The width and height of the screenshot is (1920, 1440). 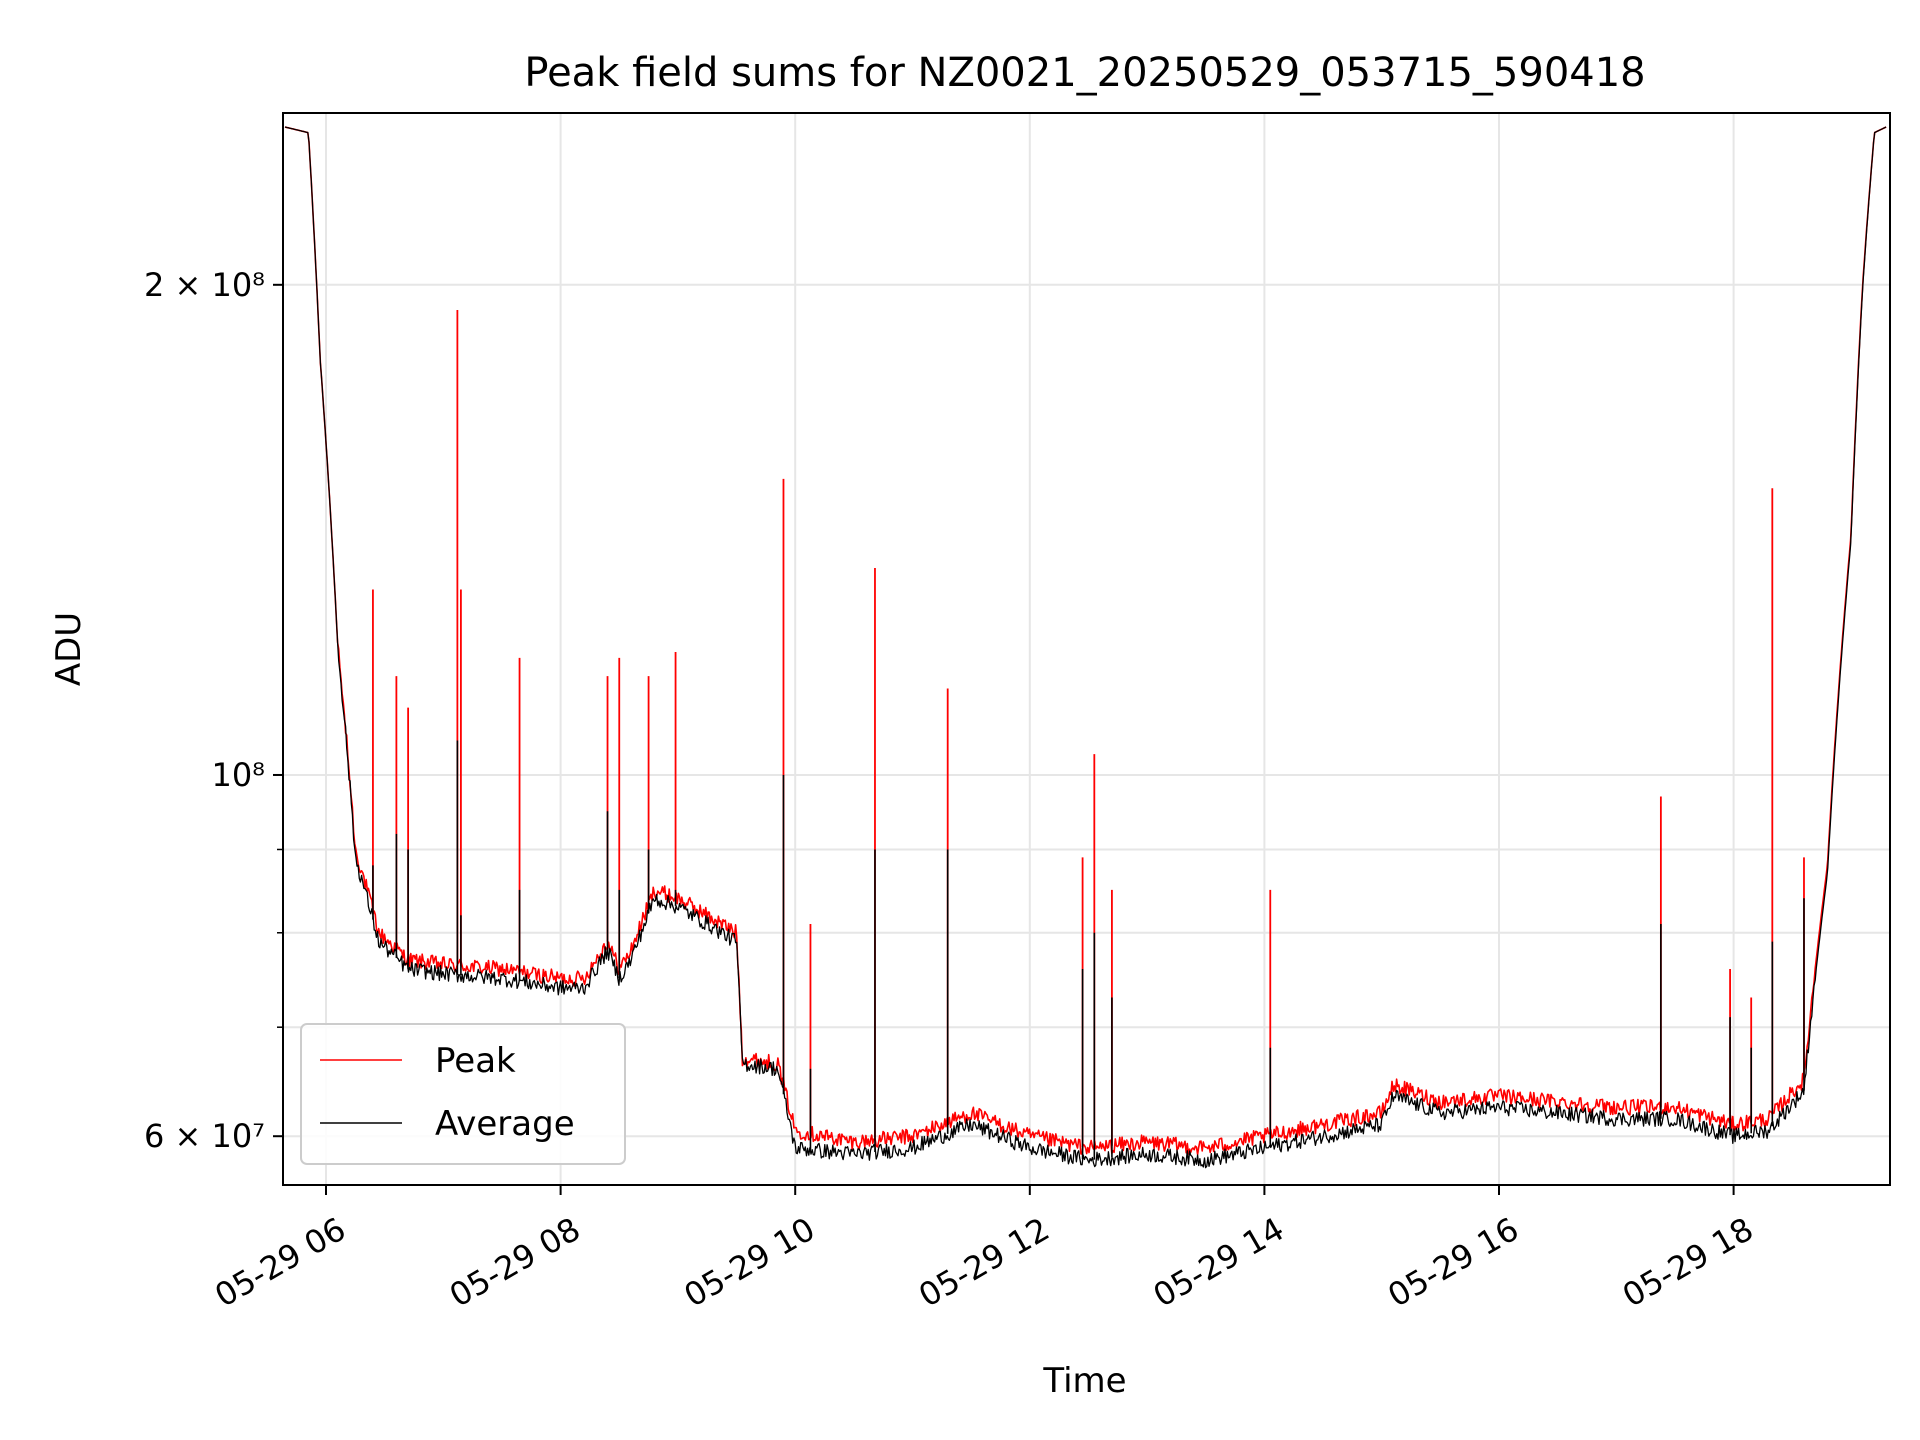 What do you see at coordinates (515, 1262) in the screenshot?
I see `x-tick-label: 05-29 08` at bounding box center [515, 1262].